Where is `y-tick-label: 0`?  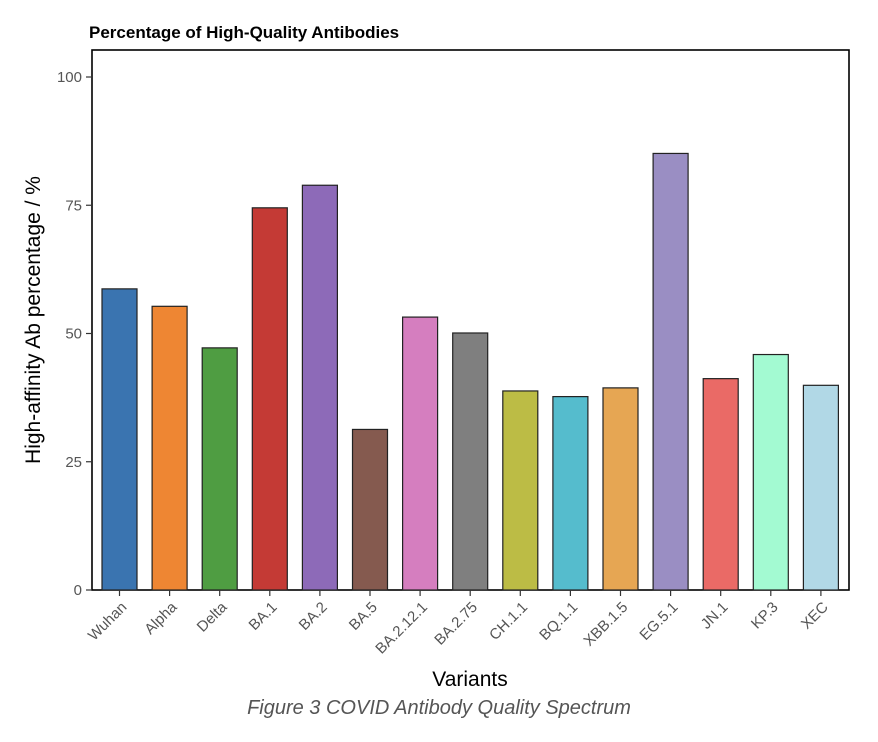 y-tick-label: 0 is located at coordinates (78, 590).